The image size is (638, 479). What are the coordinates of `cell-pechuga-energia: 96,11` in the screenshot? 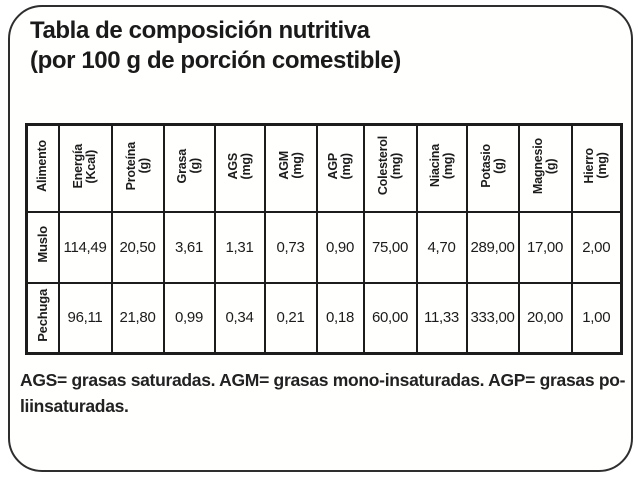 It's located at (85, 318).